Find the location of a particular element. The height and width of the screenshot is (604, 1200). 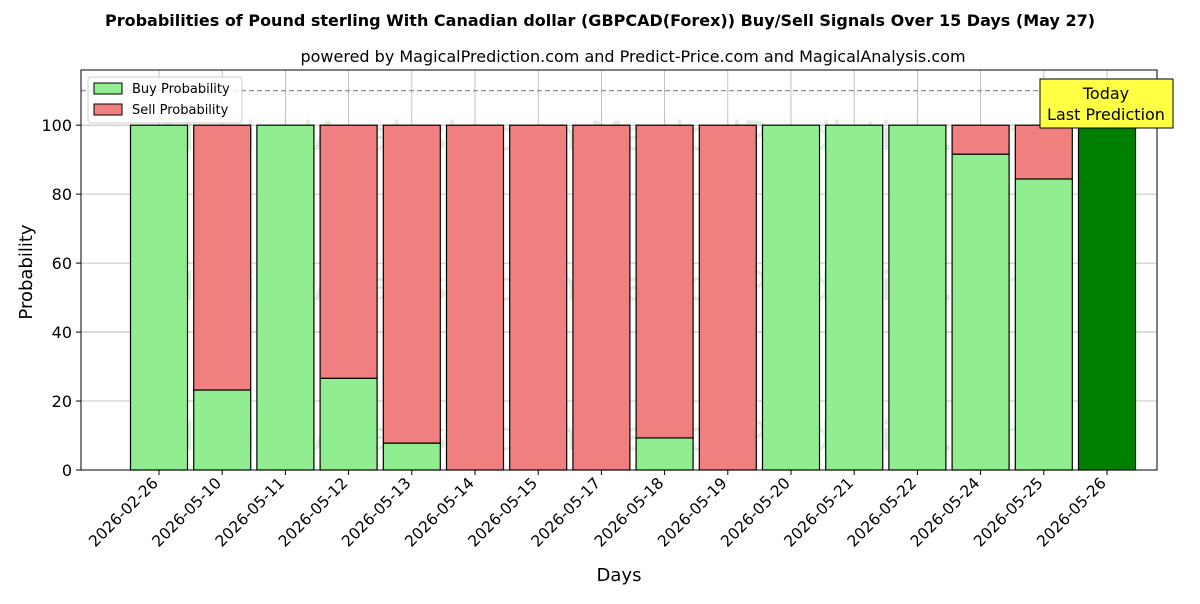

y-axis: 0 20 40 60 80 100 is located at coordinates (61, 298).